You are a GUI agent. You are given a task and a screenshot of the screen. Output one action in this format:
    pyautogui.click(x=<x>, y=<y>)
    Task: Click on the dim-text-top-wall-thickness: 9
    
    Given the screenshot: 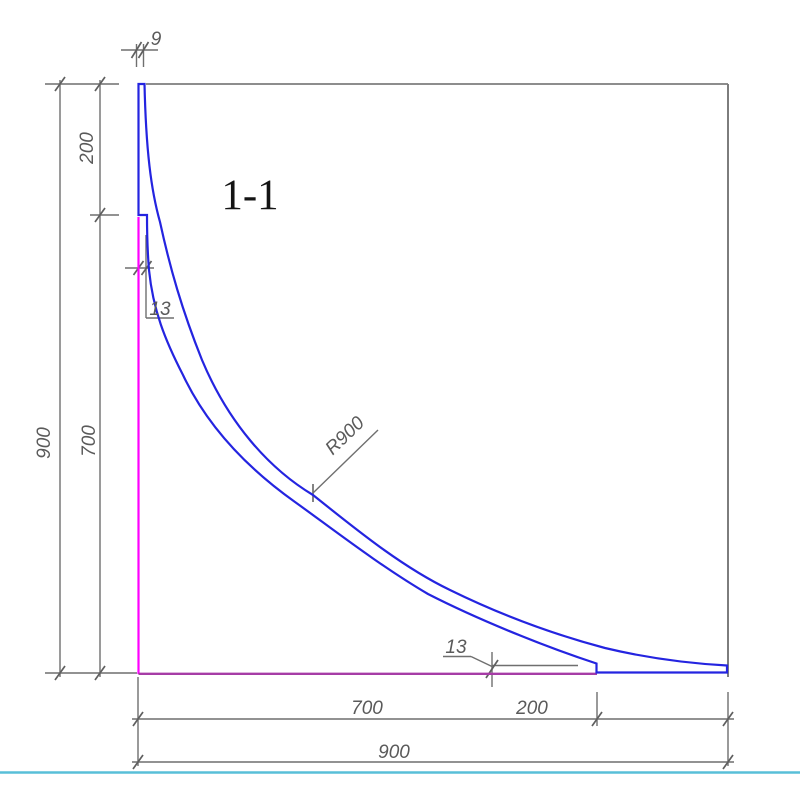 What is the action you would take?
    pyautogui.click(x=156, y=39)
    